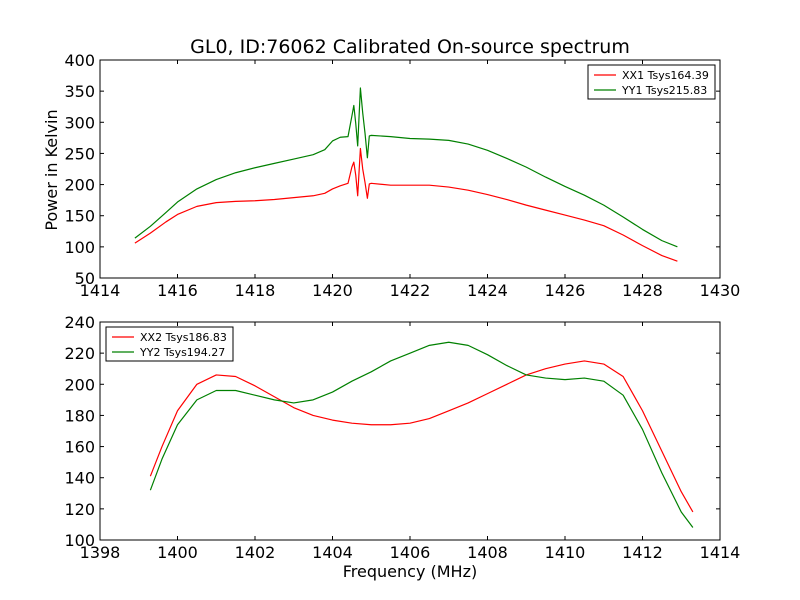  What do you see at coordinates (79, 122) in the screenshot?
I see `y-tick-label: 300` at bounding box center [79, 122].